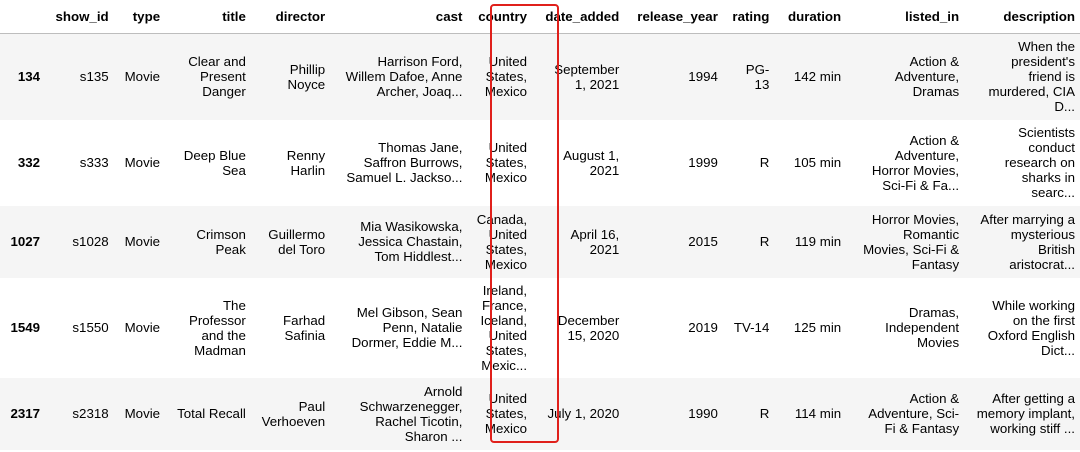  What do you see at coordinates (764, 413) in the screenshot?
I see `cell-line: R` at bounding box center [764, 413].